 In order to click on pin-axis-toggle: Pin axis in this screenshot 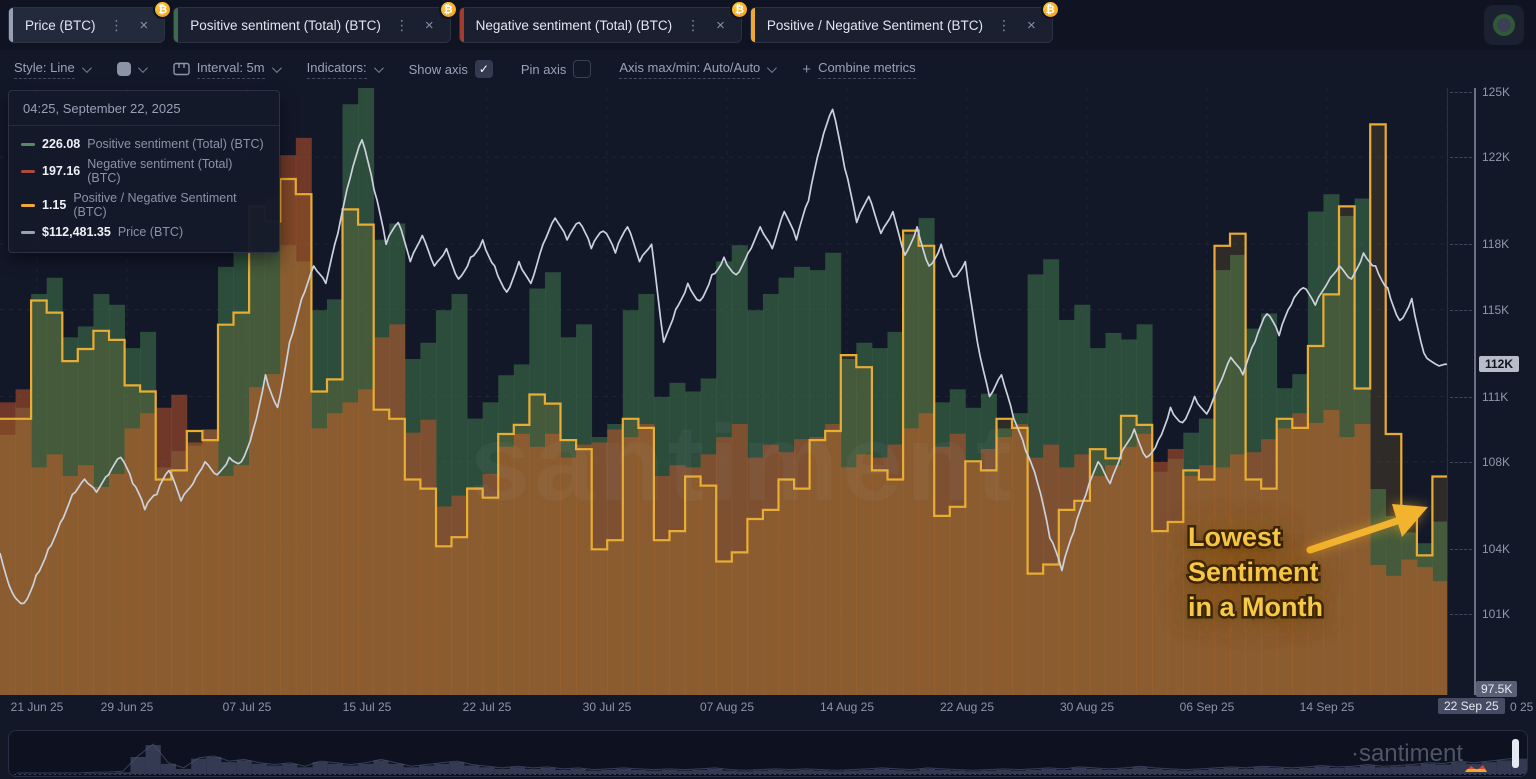, I will do `click(556, 69)`.